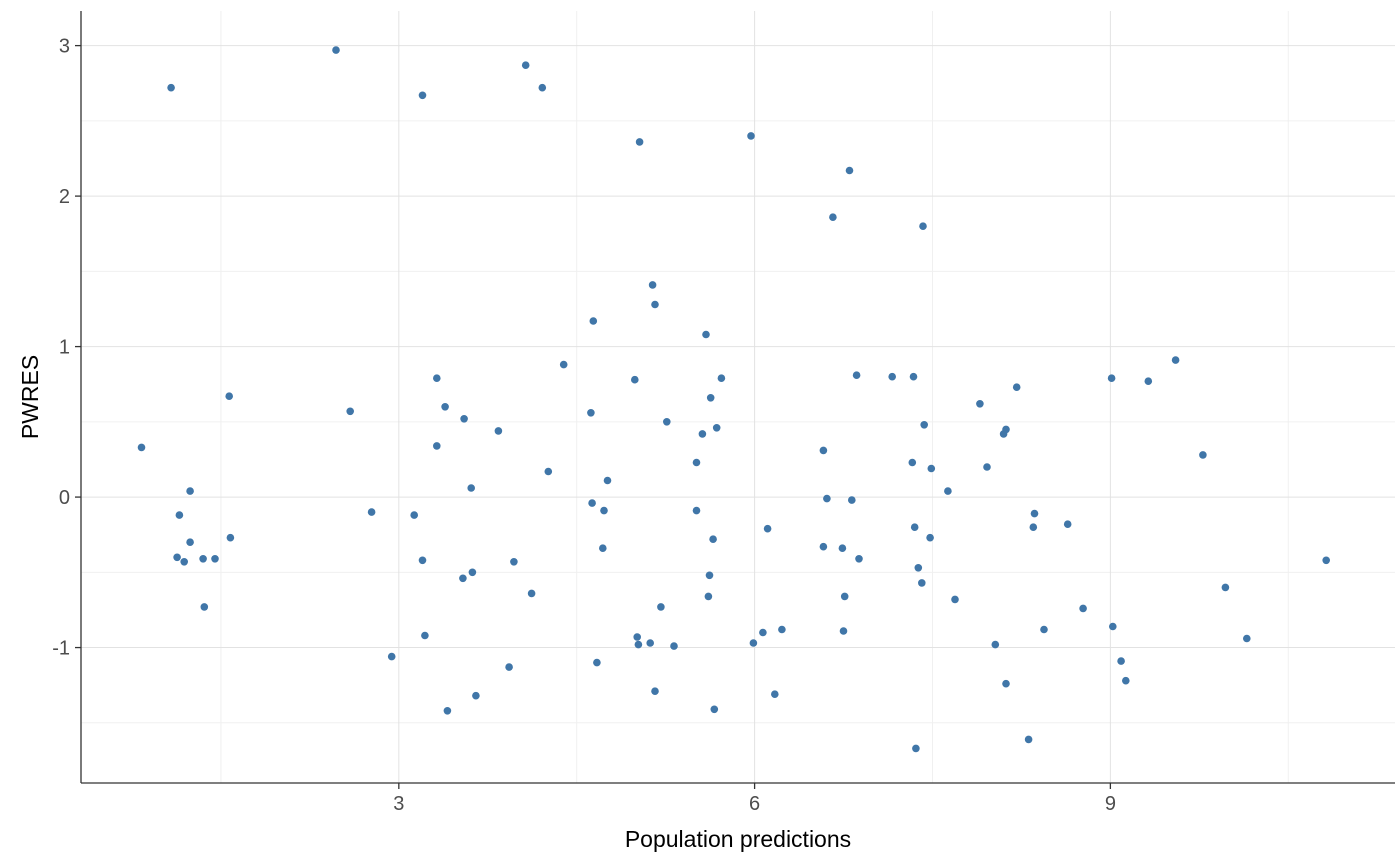 The width and height of the screenshot is (1400, 866). I want to click on y-tick-label: 0, so click(64, 498).